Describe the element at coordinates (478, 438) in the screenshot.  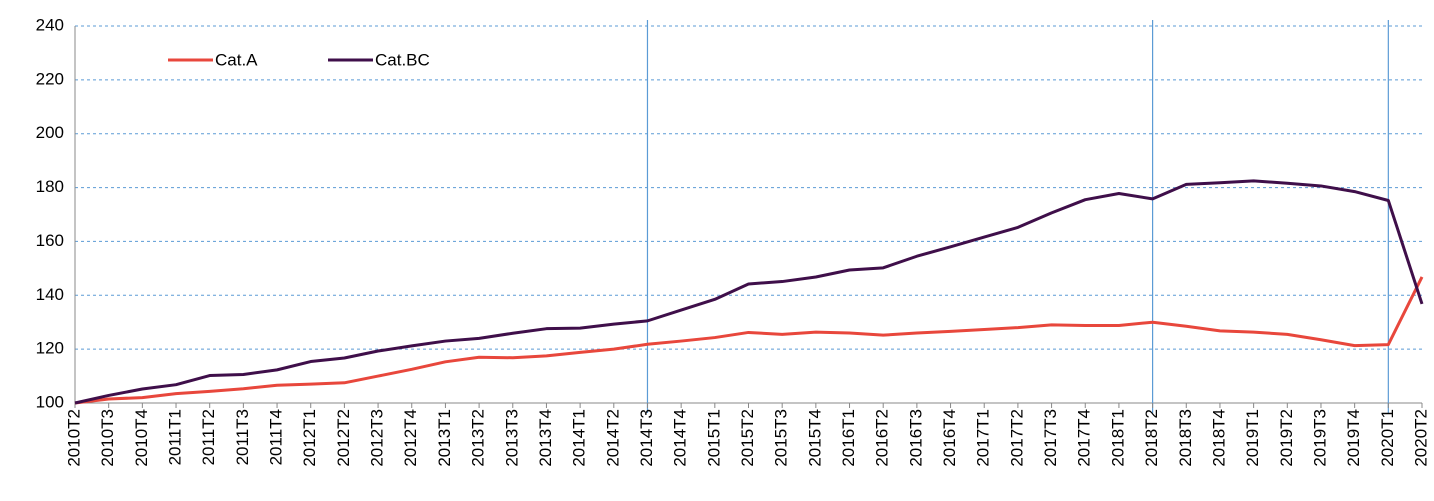
I see `x-tick-label: 2013T2` at that location.